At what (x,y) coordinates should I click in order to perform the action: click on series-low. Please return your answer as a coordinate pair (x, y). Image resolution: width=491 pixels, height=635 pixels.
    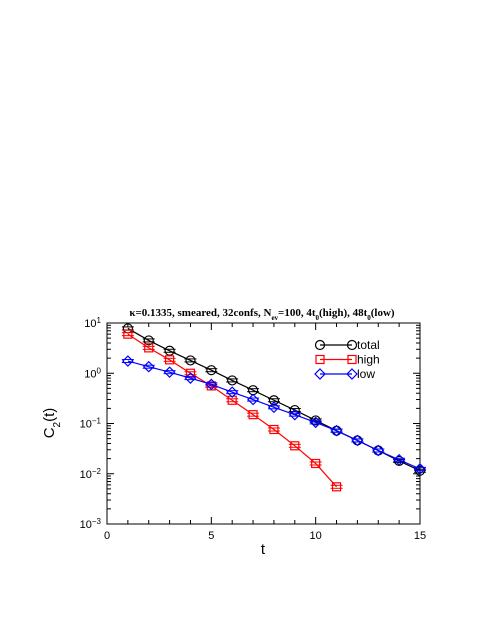
    Looking at the image, I should click on (273, 415).